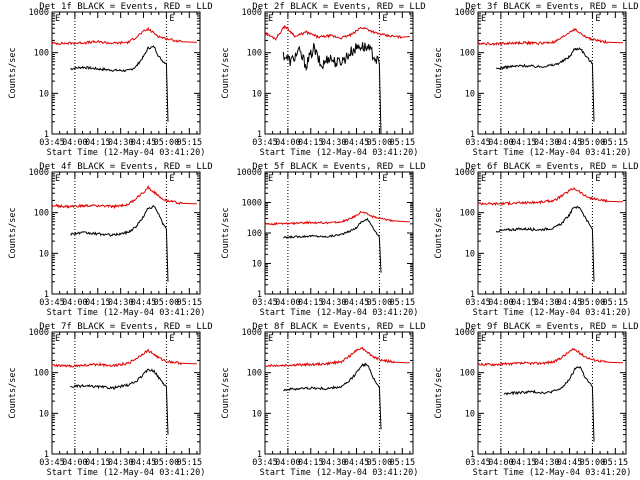 The height and width of the screenshot is (480, 640). Describe the element at coordinates (125, 167) in the screenshot. I see `chart-title: Det 4f BLACK = Events, RED = LLD` at that location.